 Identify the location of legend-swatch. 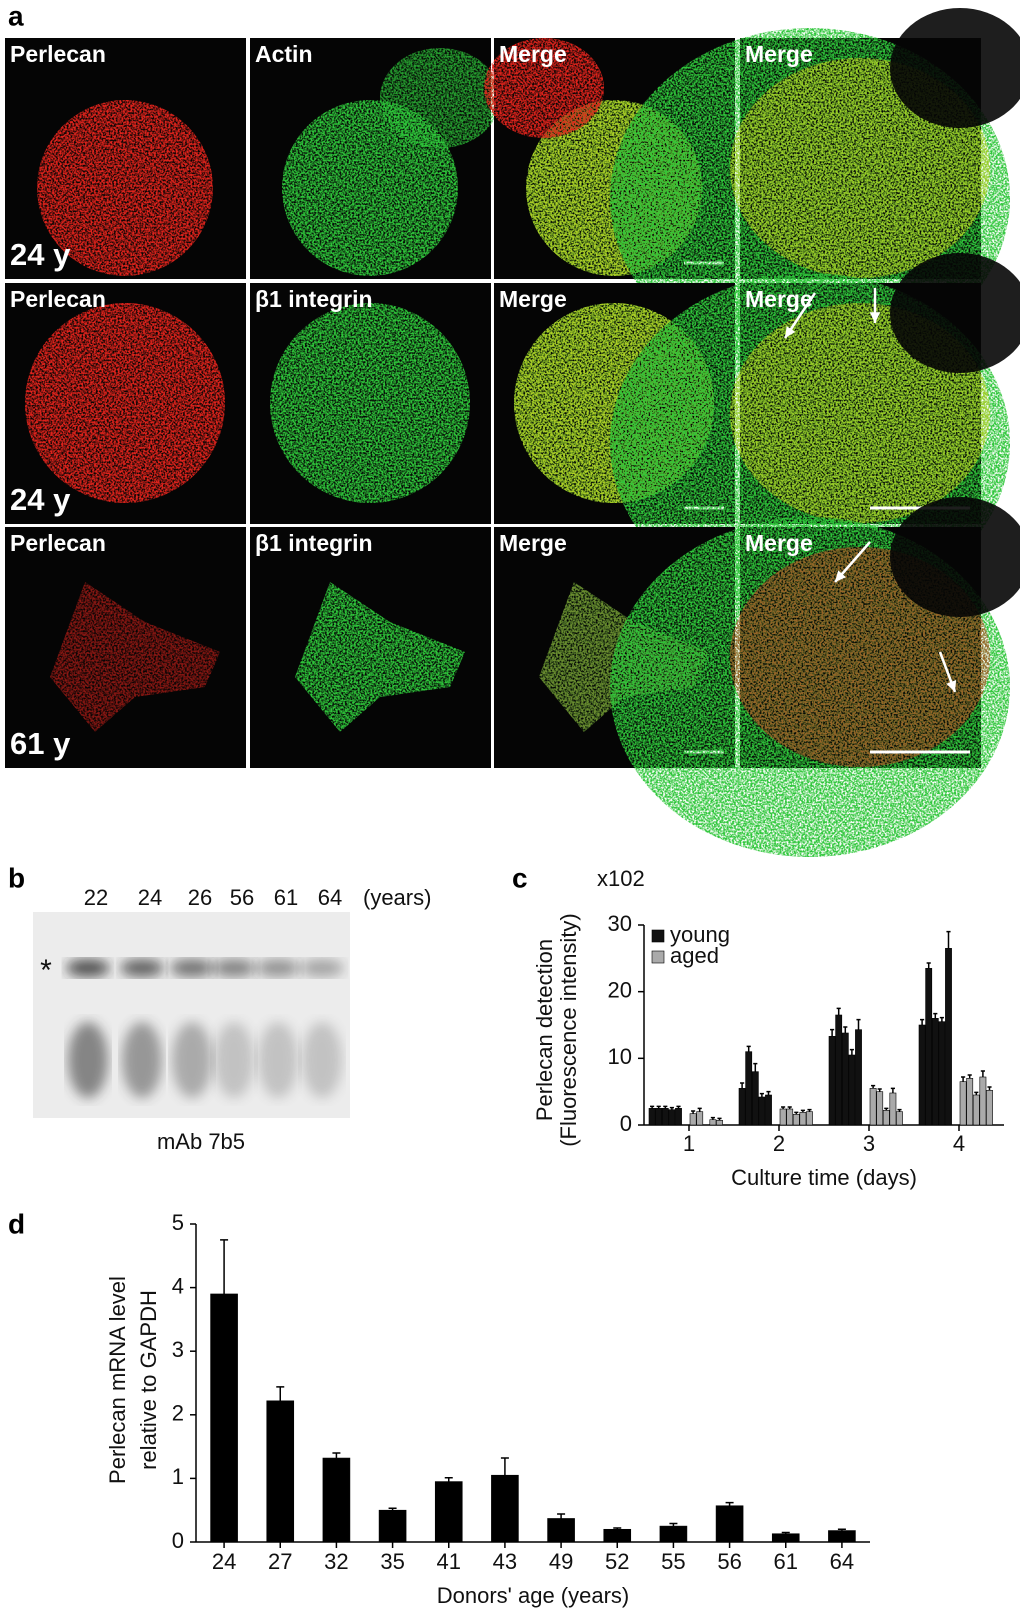
(658, 957).